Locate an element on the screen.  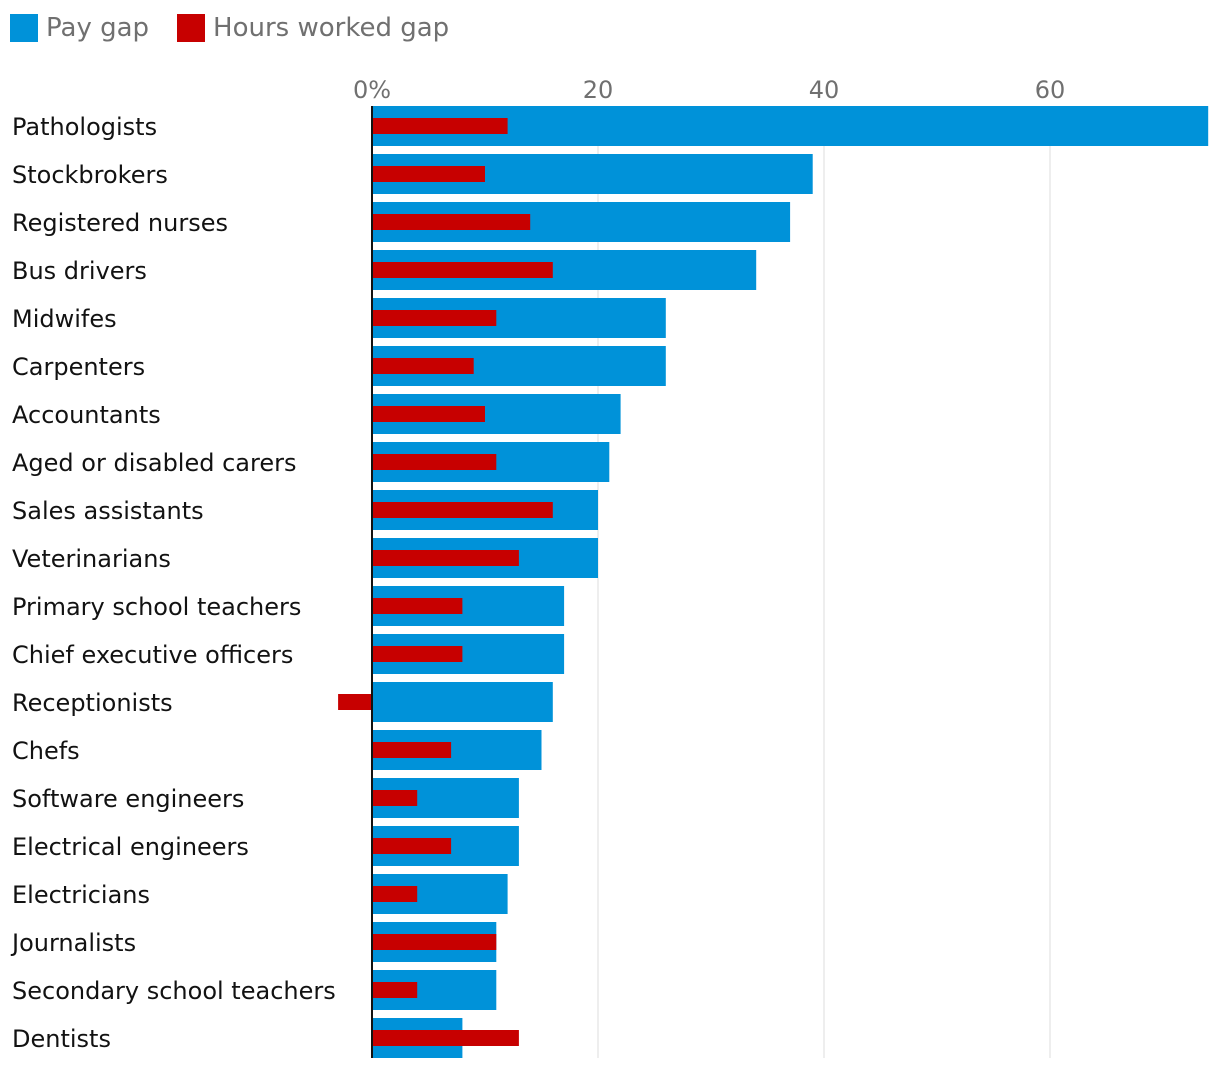
category-label: Electrical engineers is located at coordinates (130, 847).